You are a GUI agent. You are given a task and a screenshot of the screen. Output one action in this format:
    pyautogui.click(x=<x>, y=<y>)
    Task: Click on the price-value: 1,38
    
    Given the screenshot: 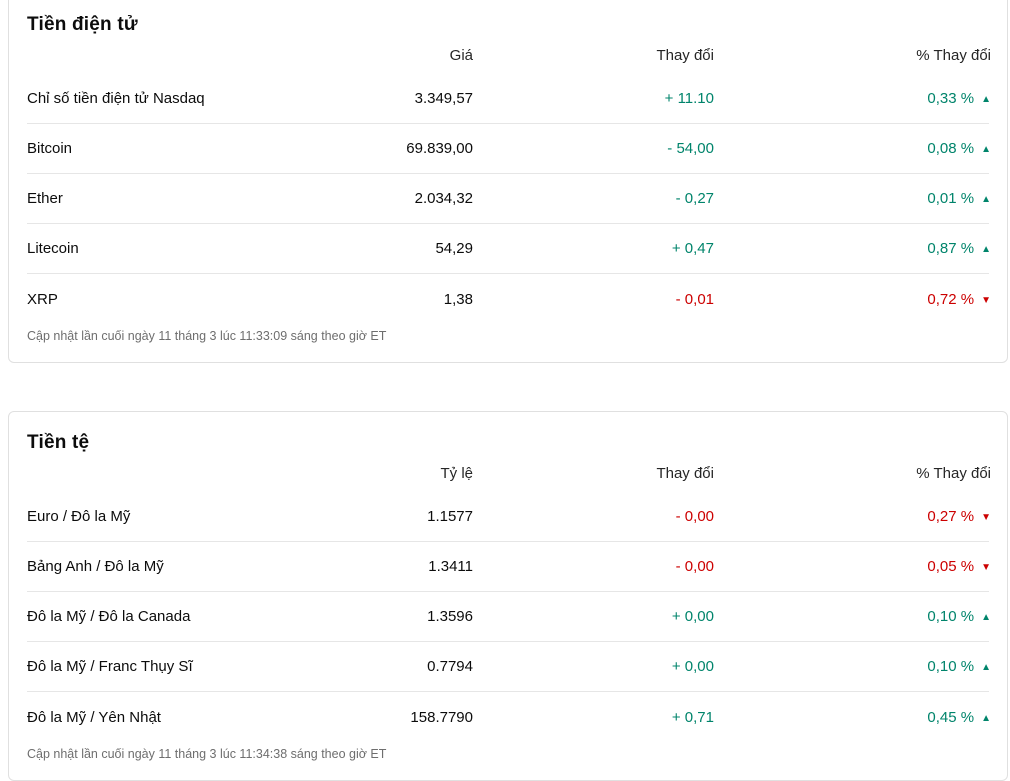 What is the action you would take?
    pyautogui.click(x=458, y=299)
    